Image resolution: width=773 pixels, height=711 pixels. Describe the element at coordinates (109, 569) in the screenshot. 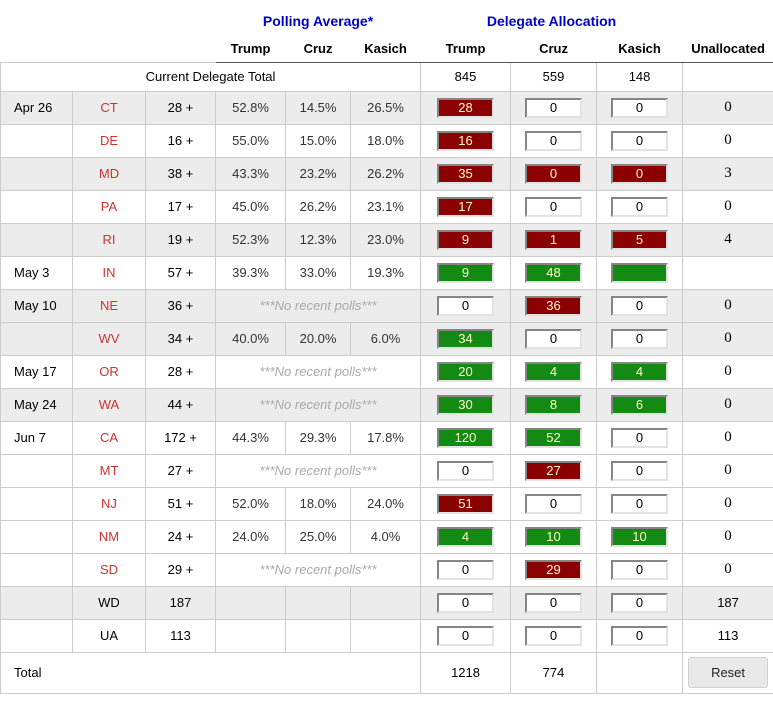

I see `state-sd: SD` at that location.